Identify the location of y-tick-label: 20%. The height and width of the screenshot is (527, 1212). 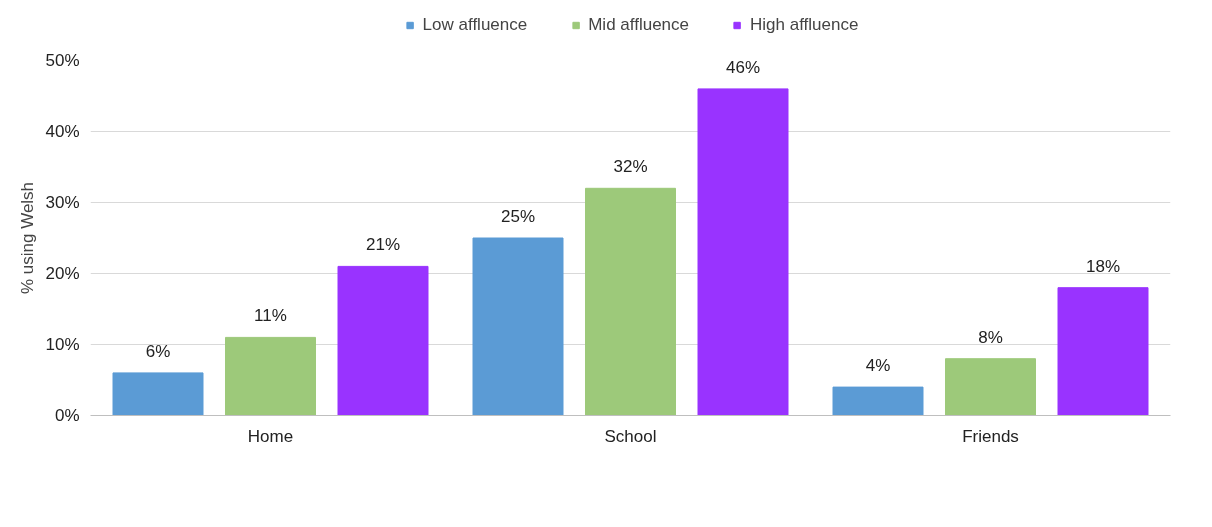
(62, 273).